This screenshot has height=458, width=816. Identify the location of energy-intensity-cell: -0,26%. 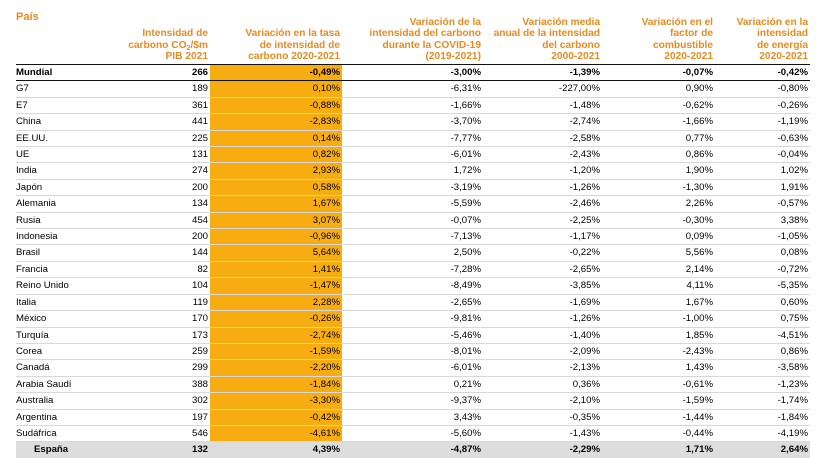
(762, 106).